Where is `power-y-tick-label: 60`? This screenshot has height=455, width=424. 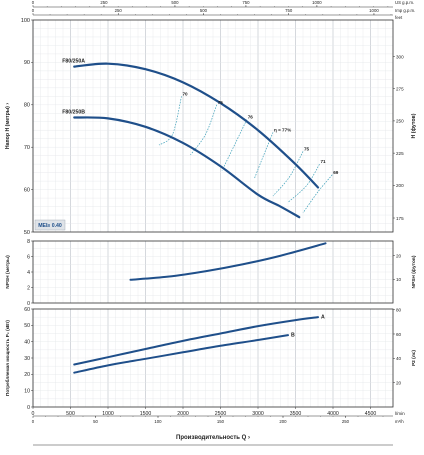
power-y-tick-label: 60 is located at coordinates (27, 310).